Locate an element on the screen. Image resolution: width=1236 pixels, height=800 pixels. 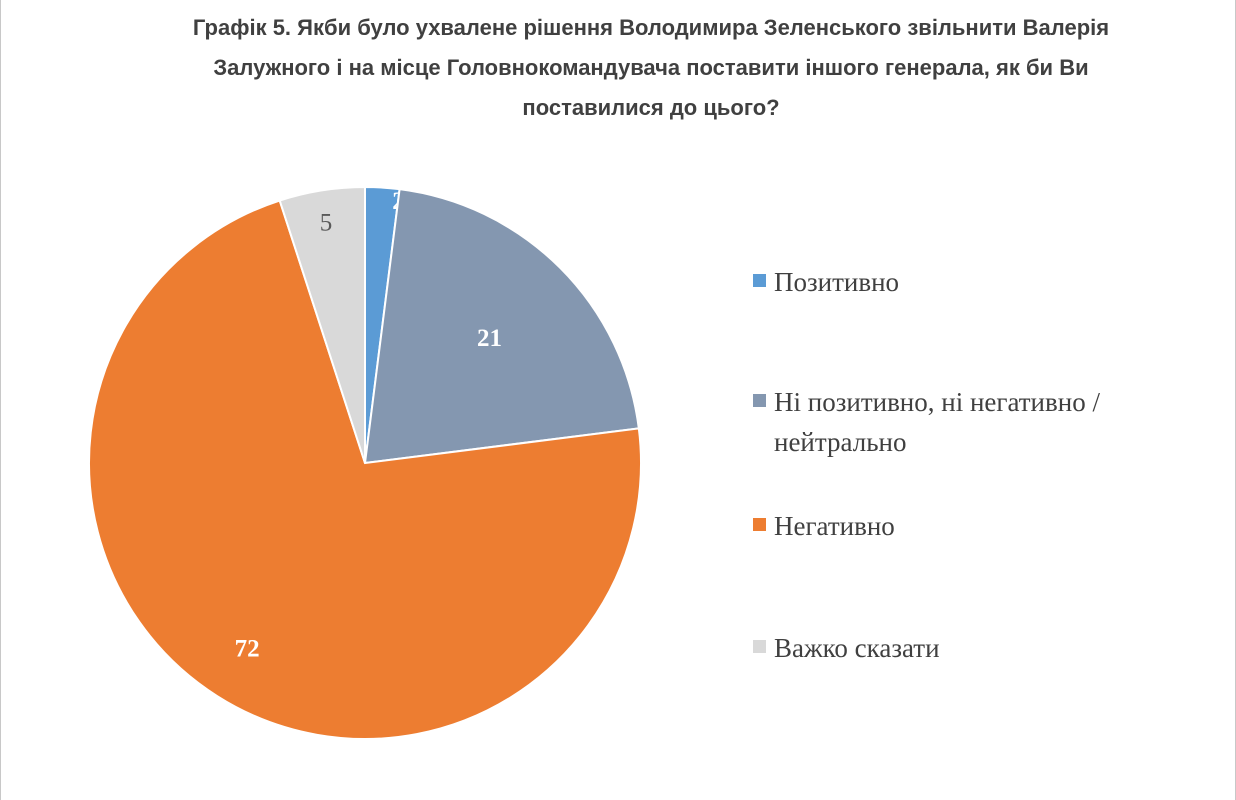
legend-swatch-positive is located at coordinates (759, 280).